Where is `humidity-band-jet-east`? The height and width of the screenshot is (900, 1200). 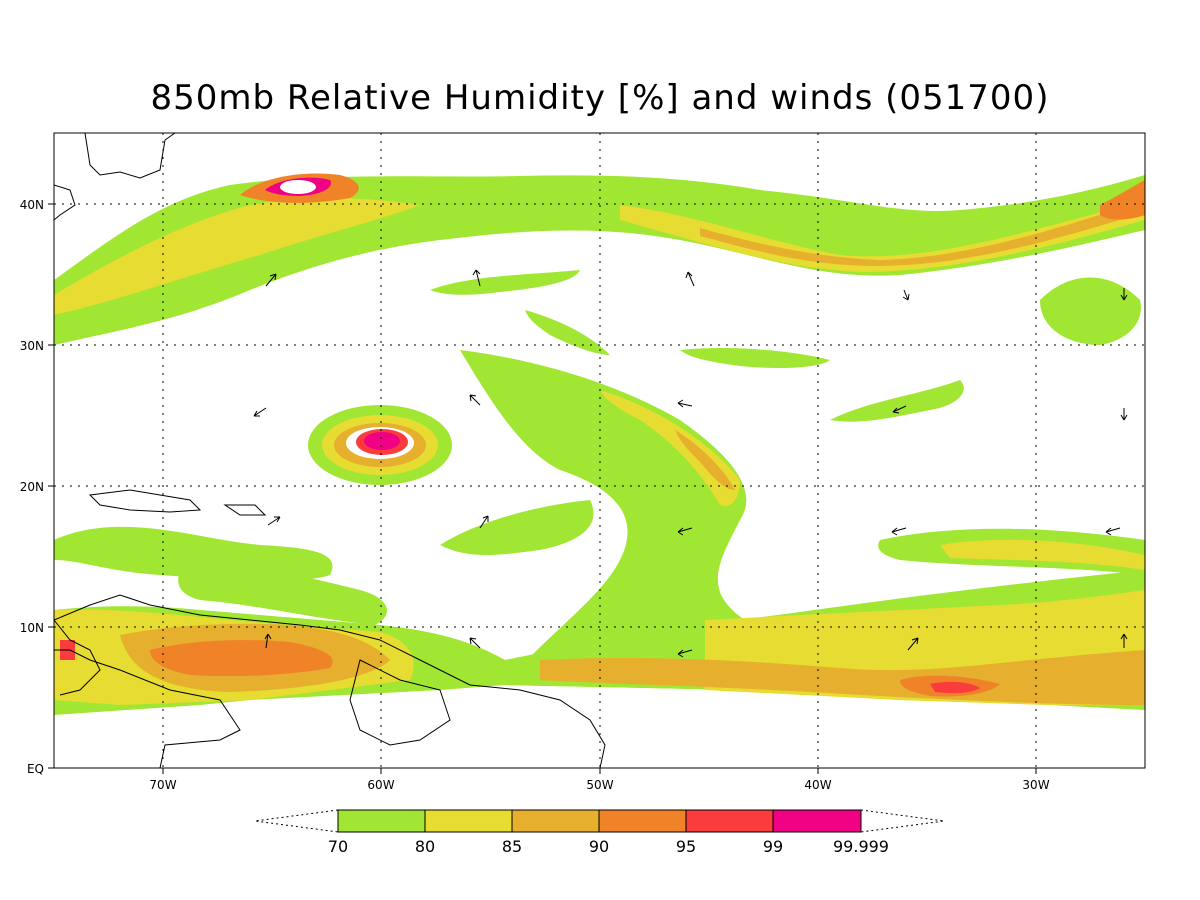 humidity-band-jet-east is located at coordinates (882, 236).